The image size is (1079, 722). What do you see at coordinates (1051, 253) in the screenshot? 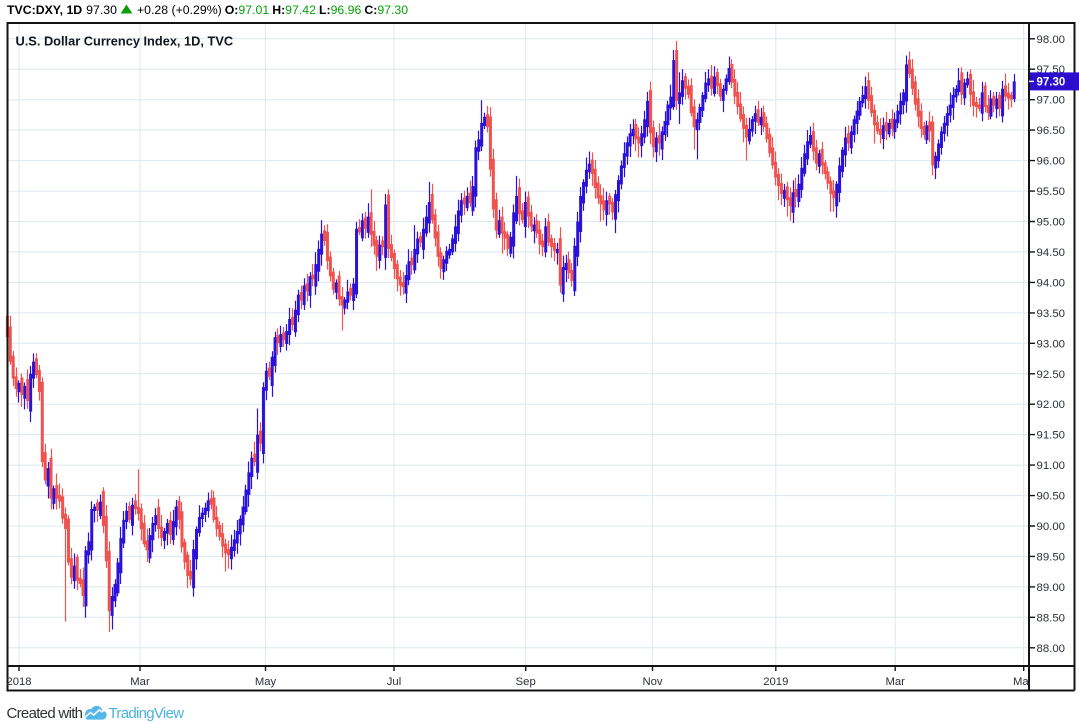
I see `svg-text: 94.50` at bounding box center [1051, 253].